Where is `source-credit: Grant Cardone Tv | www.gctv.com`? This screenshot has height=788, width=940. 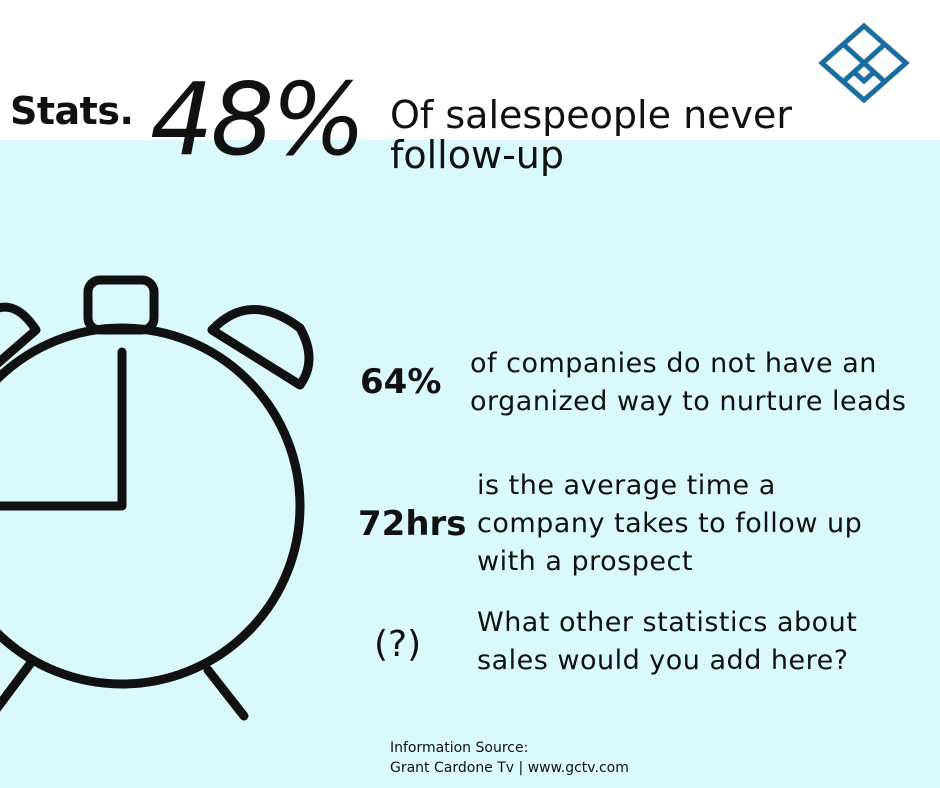
source-credit: Grant Cardone Tv | www.gctv.com is located at coordinates (509, 768).